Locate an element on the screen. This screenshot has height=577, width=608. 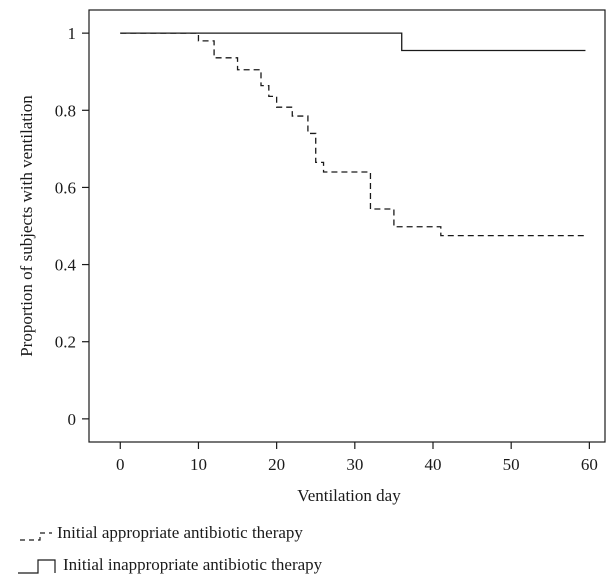
x-tick-label: 30 is located at coordinates (354, 464).